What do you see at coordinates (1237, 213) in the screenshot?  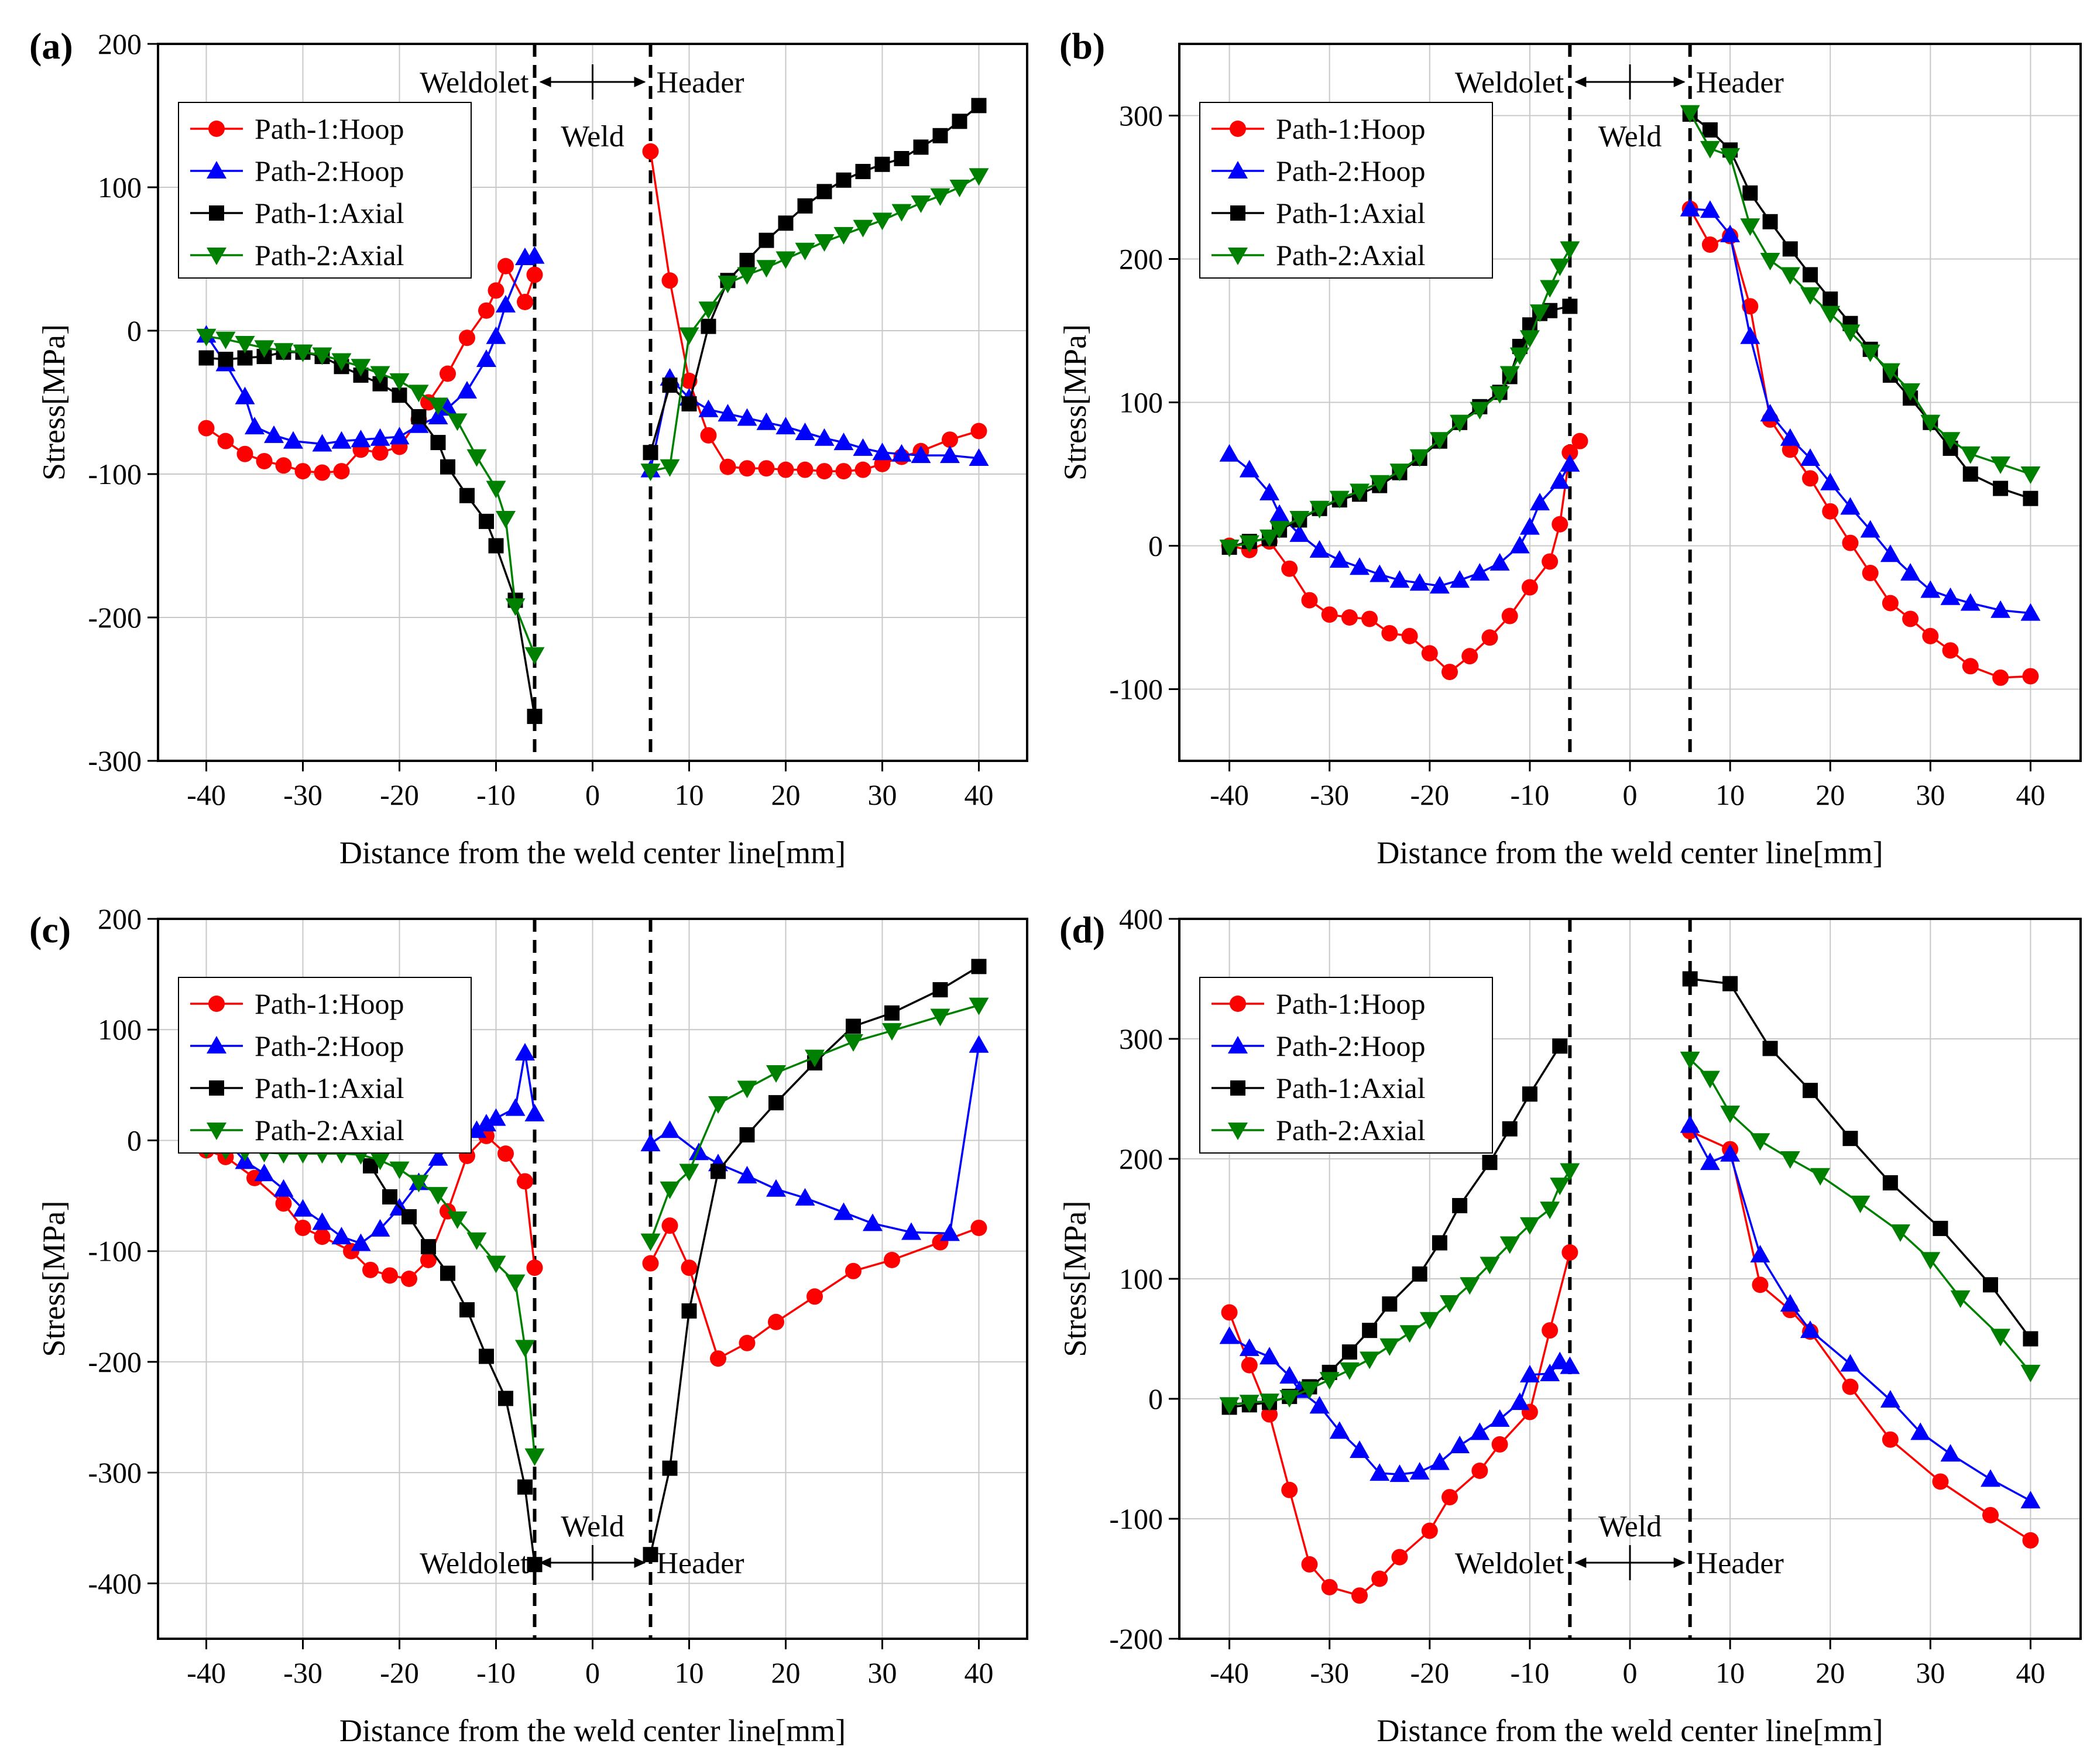 I see `legend-marker-path1-axial` at bounding box center [1237, 213].